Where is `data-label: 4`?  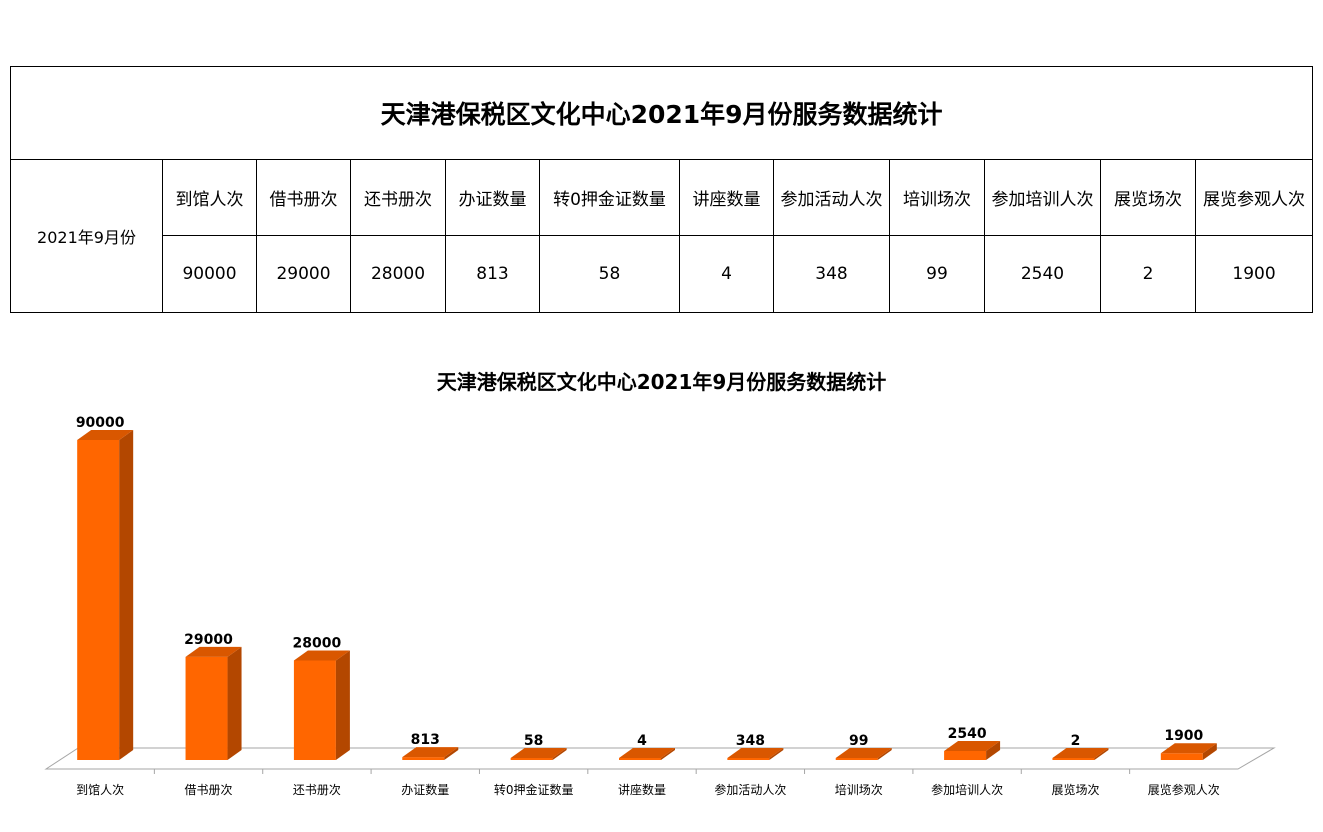 data-label: 4 is located at coordinates (642, 741).